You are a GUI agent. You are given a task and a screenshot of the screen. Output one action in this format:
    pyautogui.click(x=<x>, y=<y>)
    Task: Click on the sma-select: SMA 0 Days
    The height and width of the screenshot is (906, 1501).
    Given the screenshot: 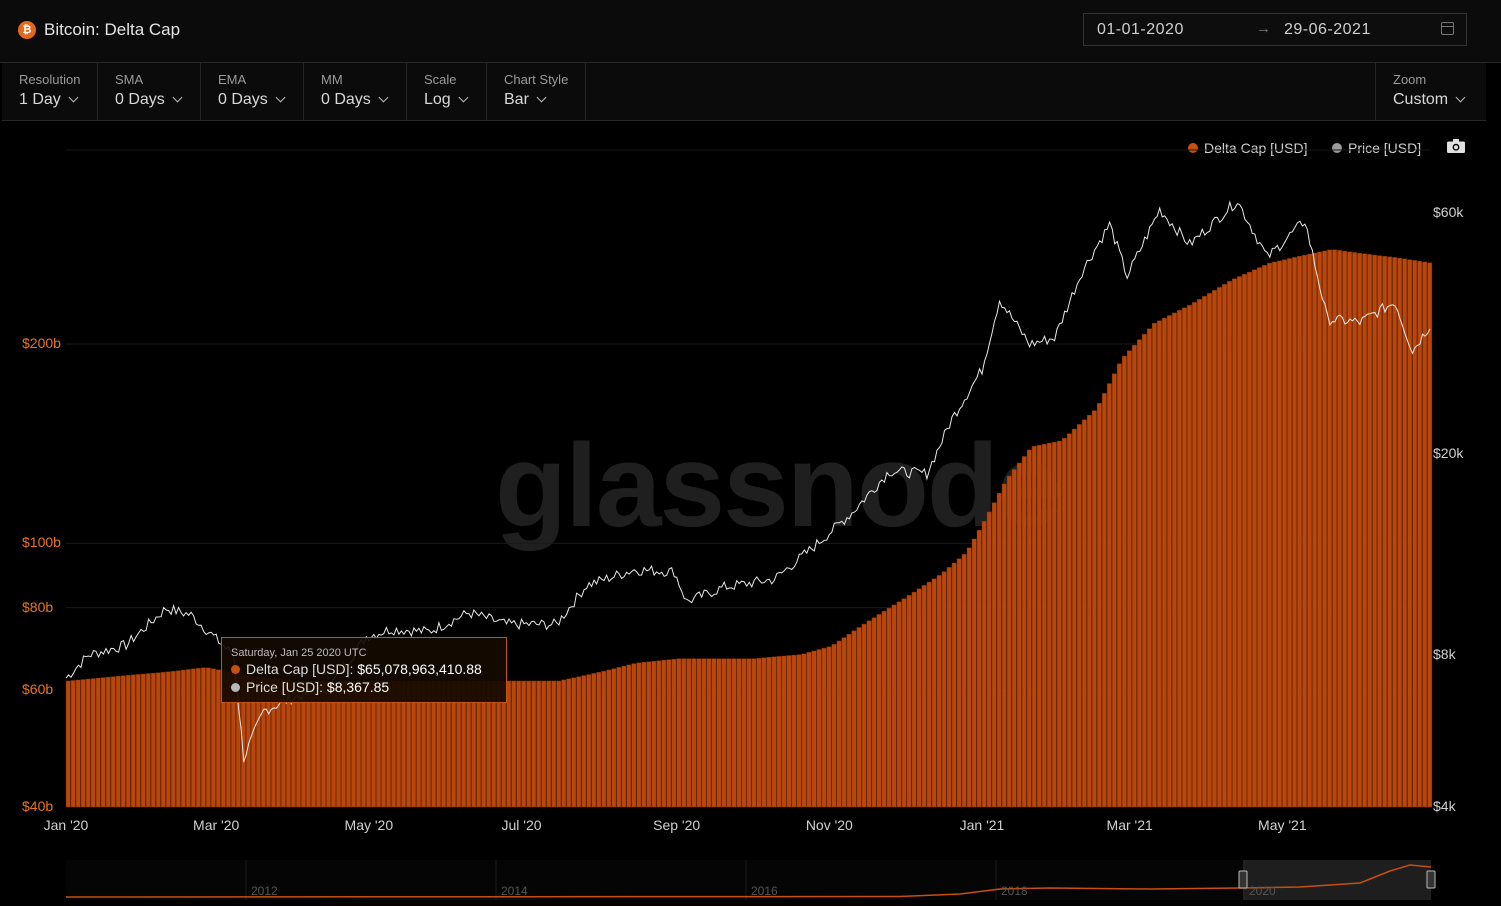 What is the action you would take?
    pyautogui.click(x=149, y=91)
    